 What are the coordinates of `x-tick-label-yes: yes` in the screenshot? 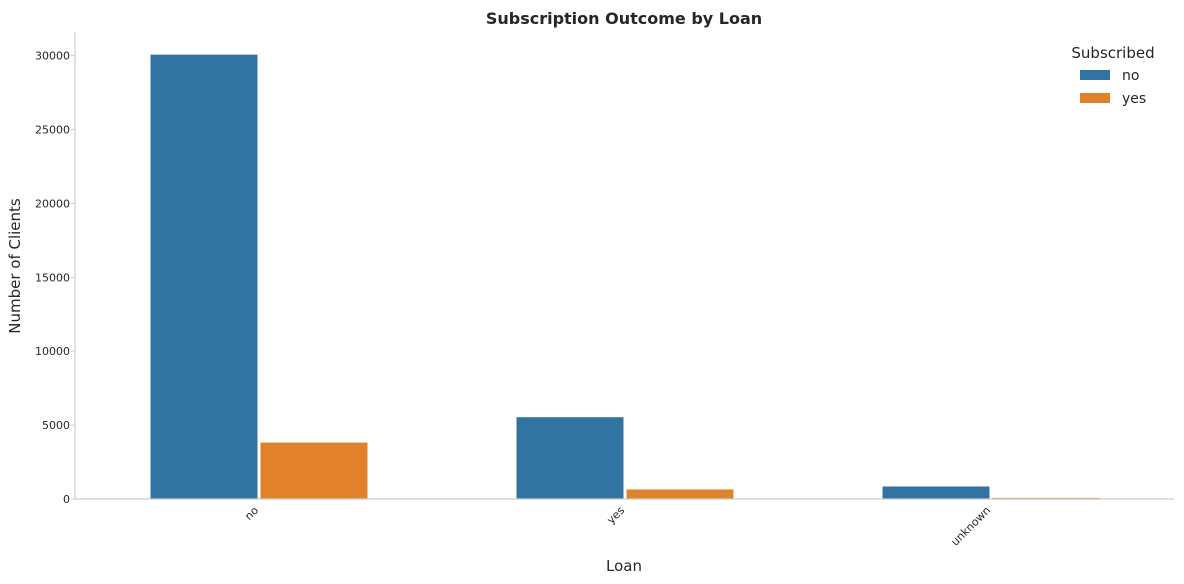 It's located at (615, 515).